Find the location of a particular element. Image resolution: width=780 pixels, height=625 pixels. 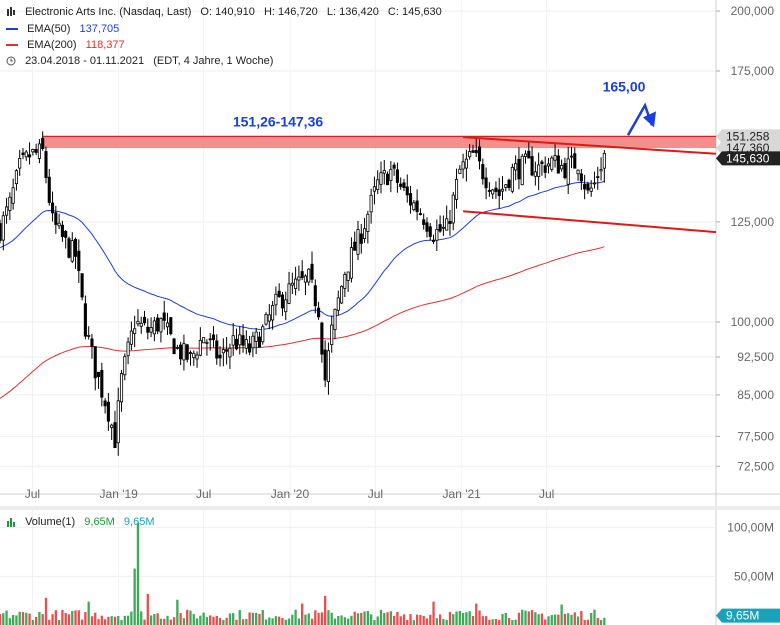

ema50-label: EMA(50) is located at coordinates (49, 29).